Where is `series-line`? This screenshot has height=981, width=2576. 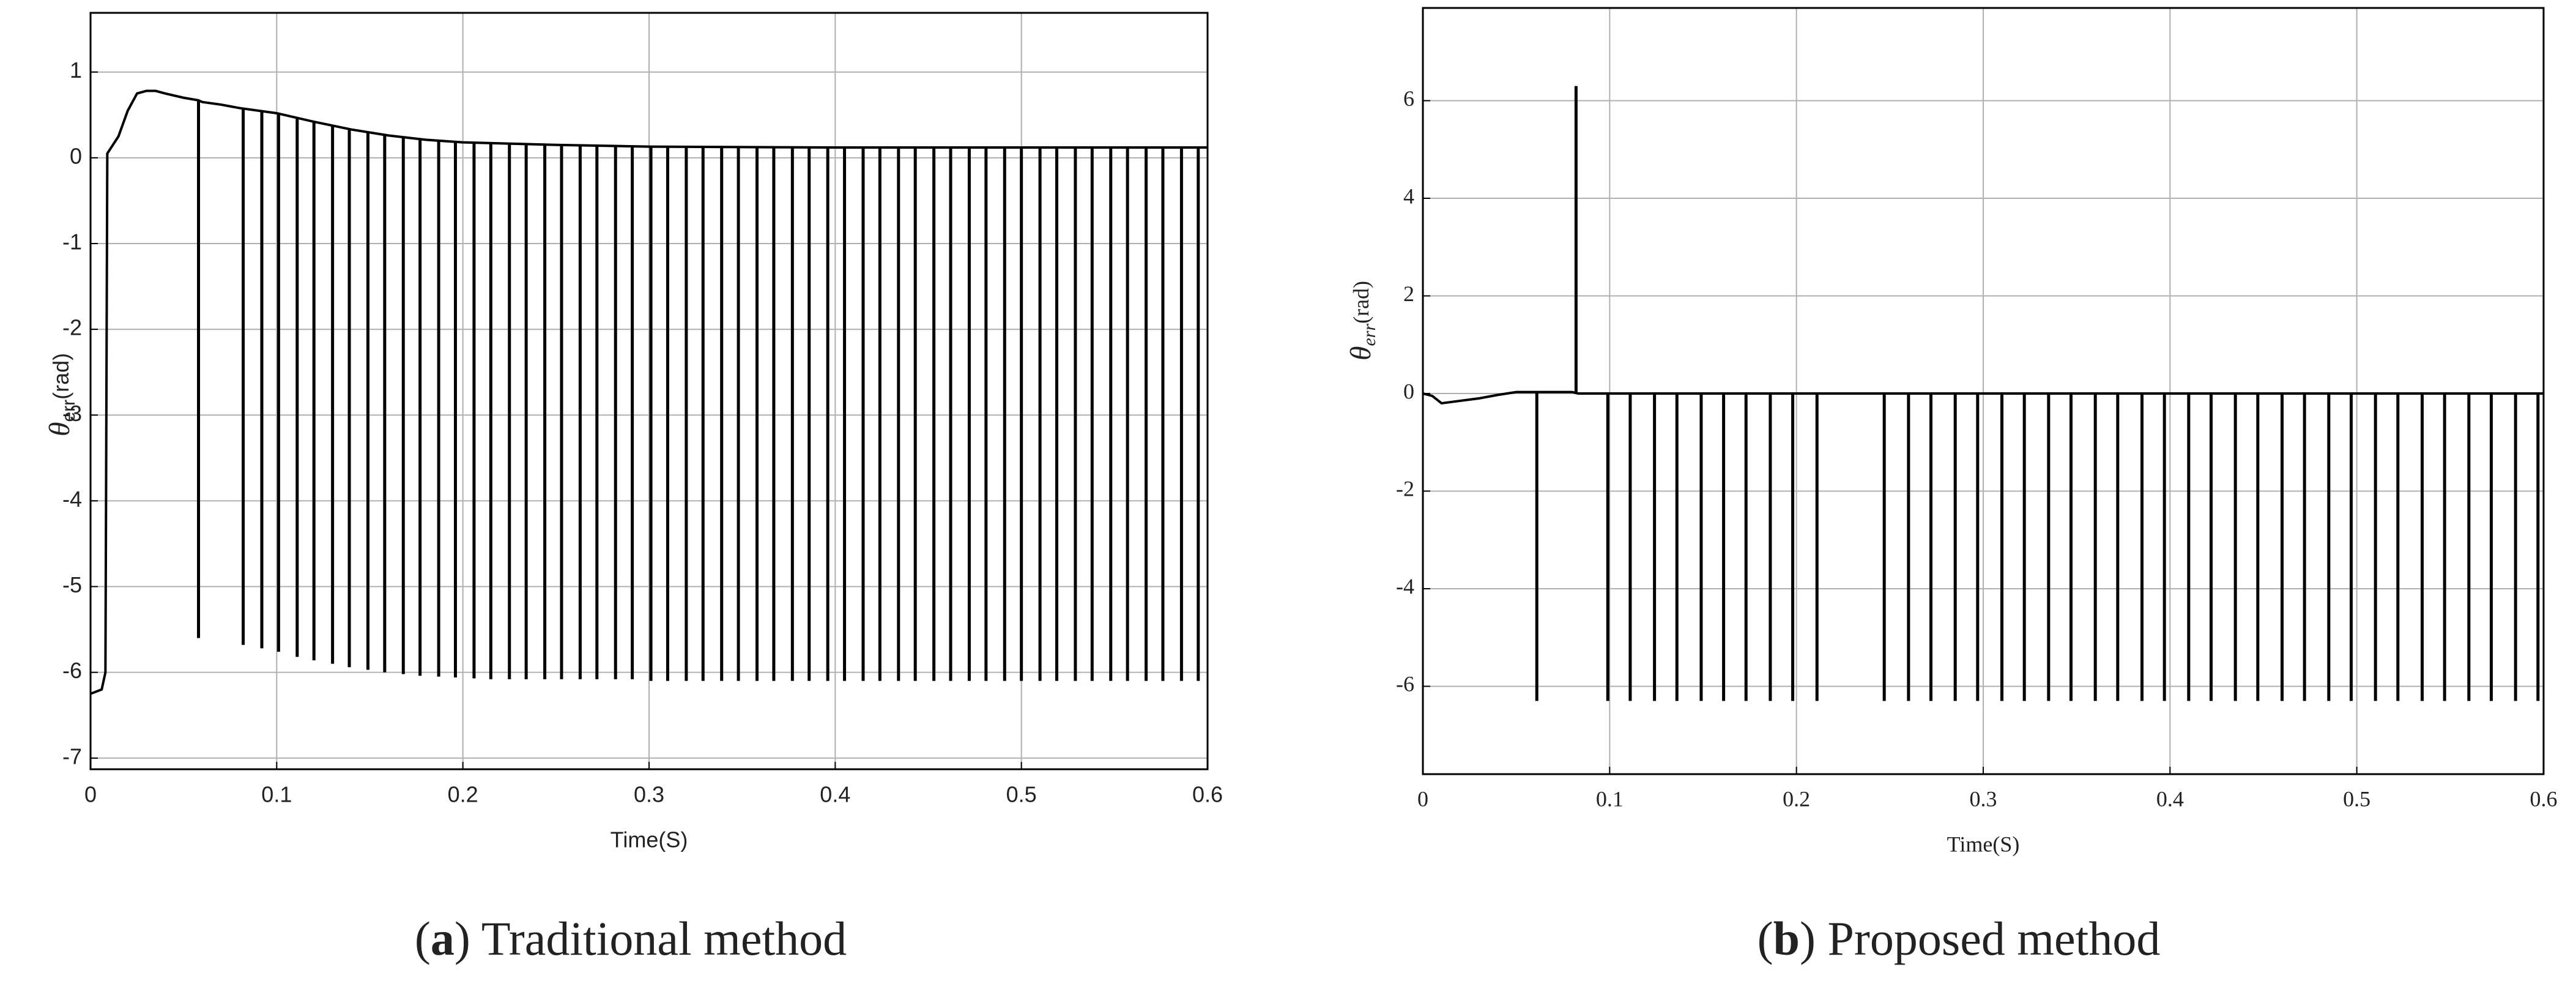
series-line is located at coordinates (1983, 397).